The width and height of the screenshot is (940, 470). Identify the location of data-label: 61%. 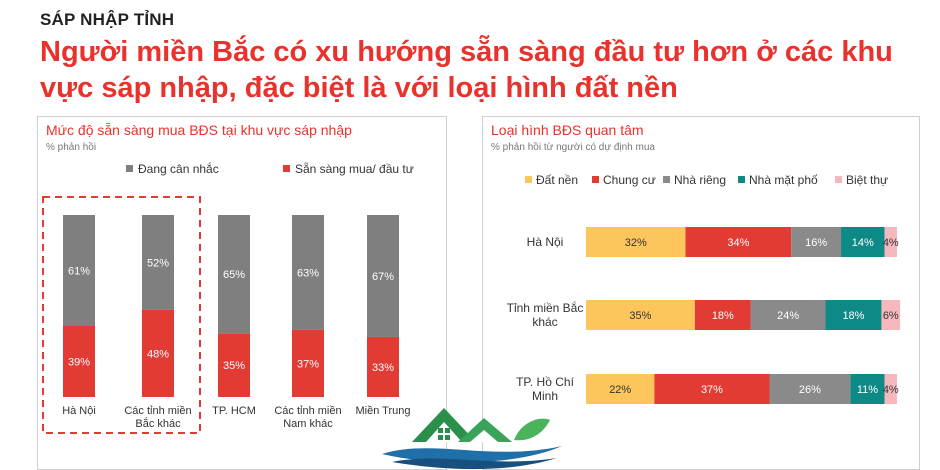
(79, 272).